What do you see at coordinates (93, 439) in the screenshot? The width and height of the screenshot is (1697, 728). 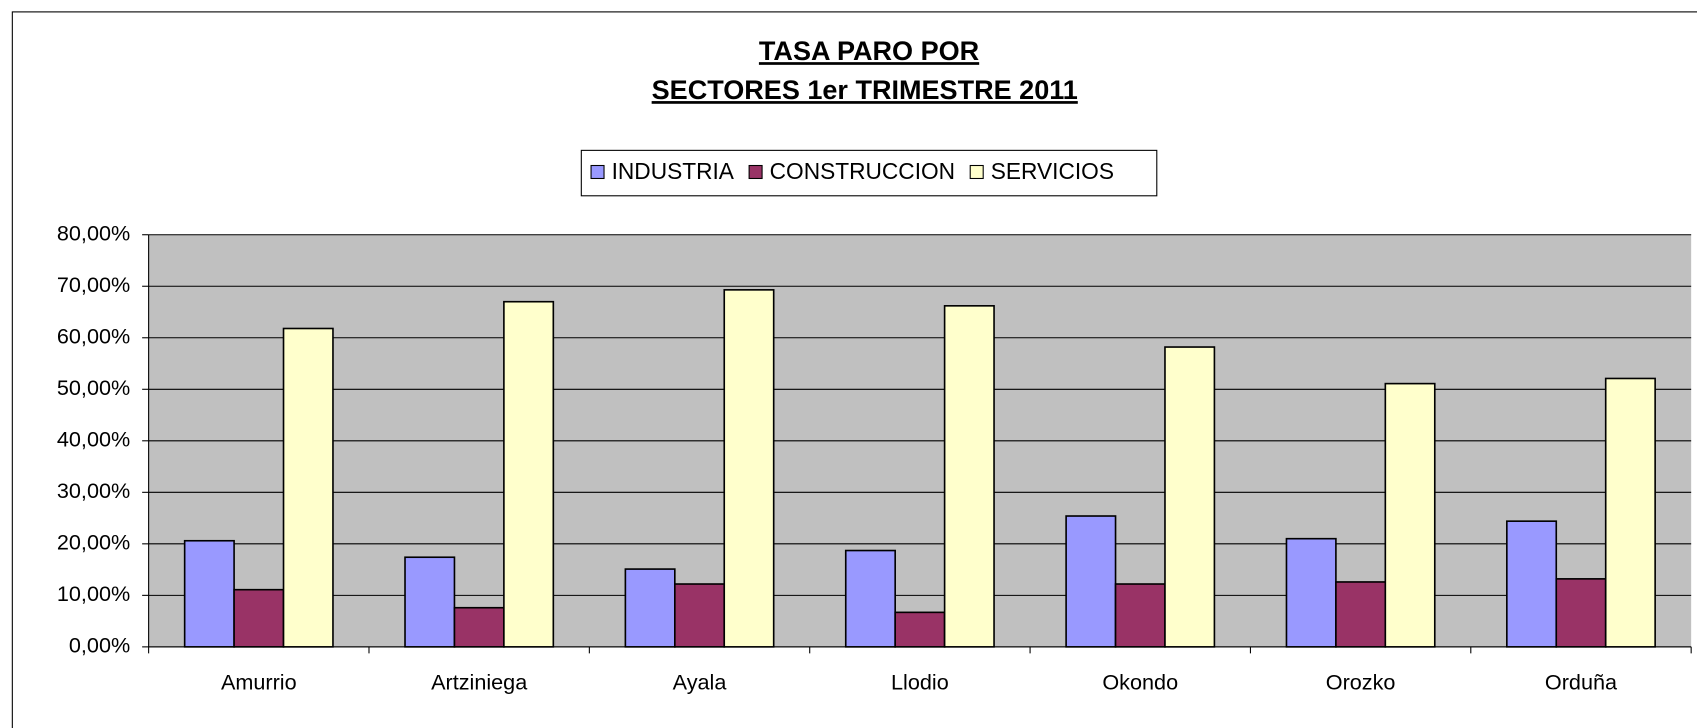 I see `y-tick-label: 40,00%` at bounding box center [93, 439].